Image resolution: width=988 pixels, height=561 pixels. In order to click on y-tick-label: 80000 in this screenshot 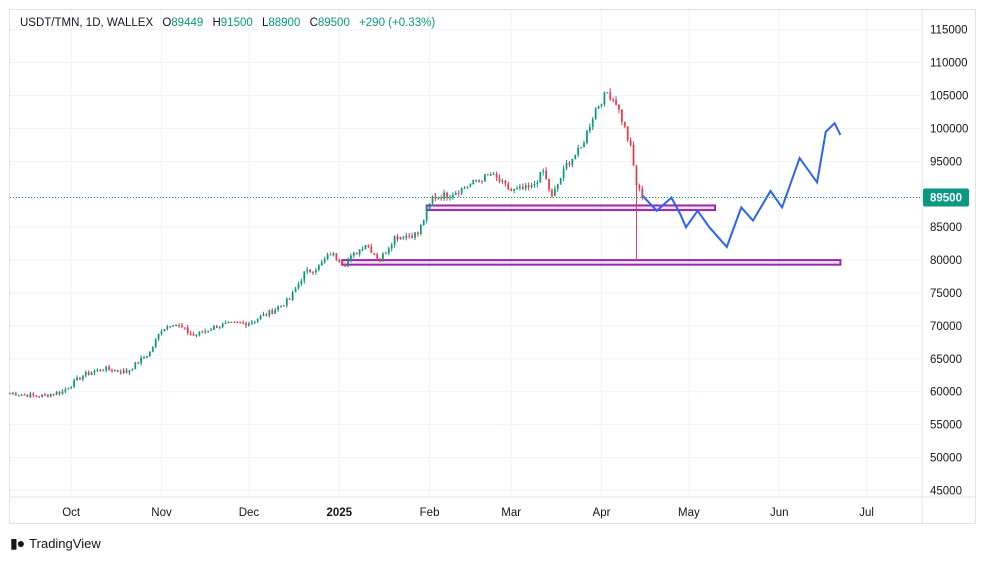, I will do `click(946, 261)`.